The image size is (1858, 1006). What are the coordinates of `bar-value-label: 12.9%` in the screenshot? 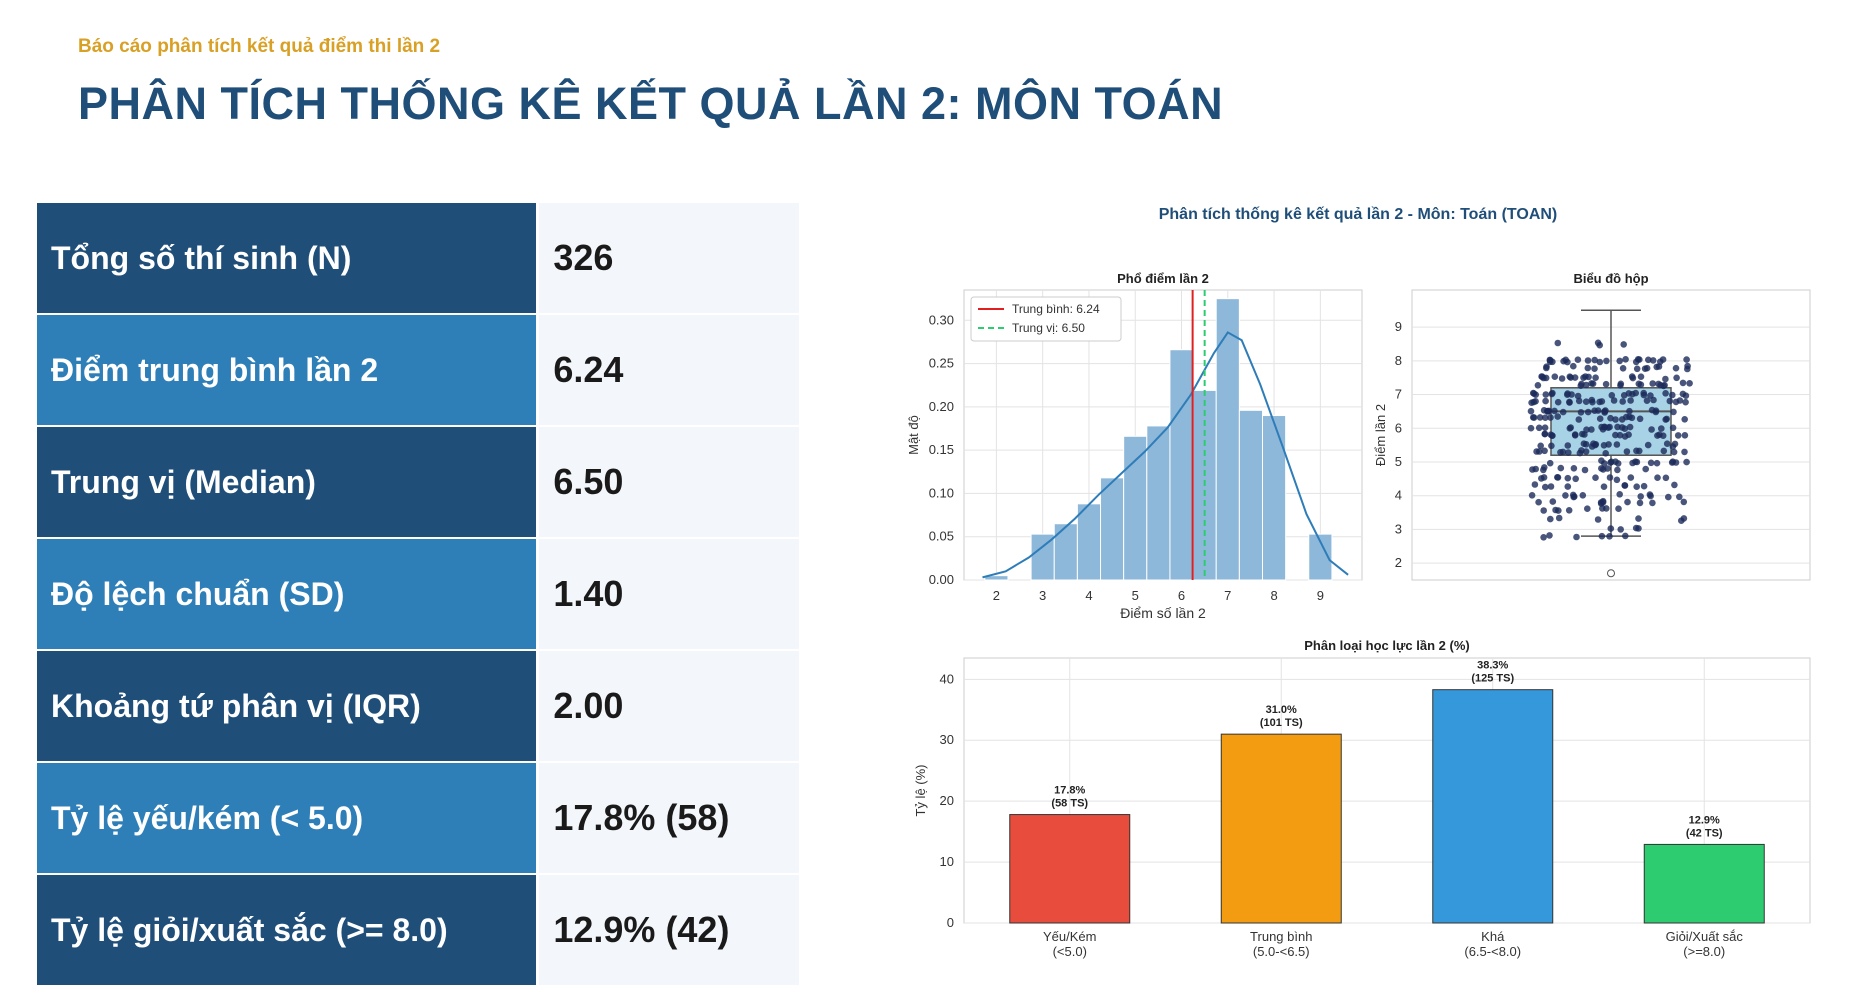 It's located at (1704, 820).